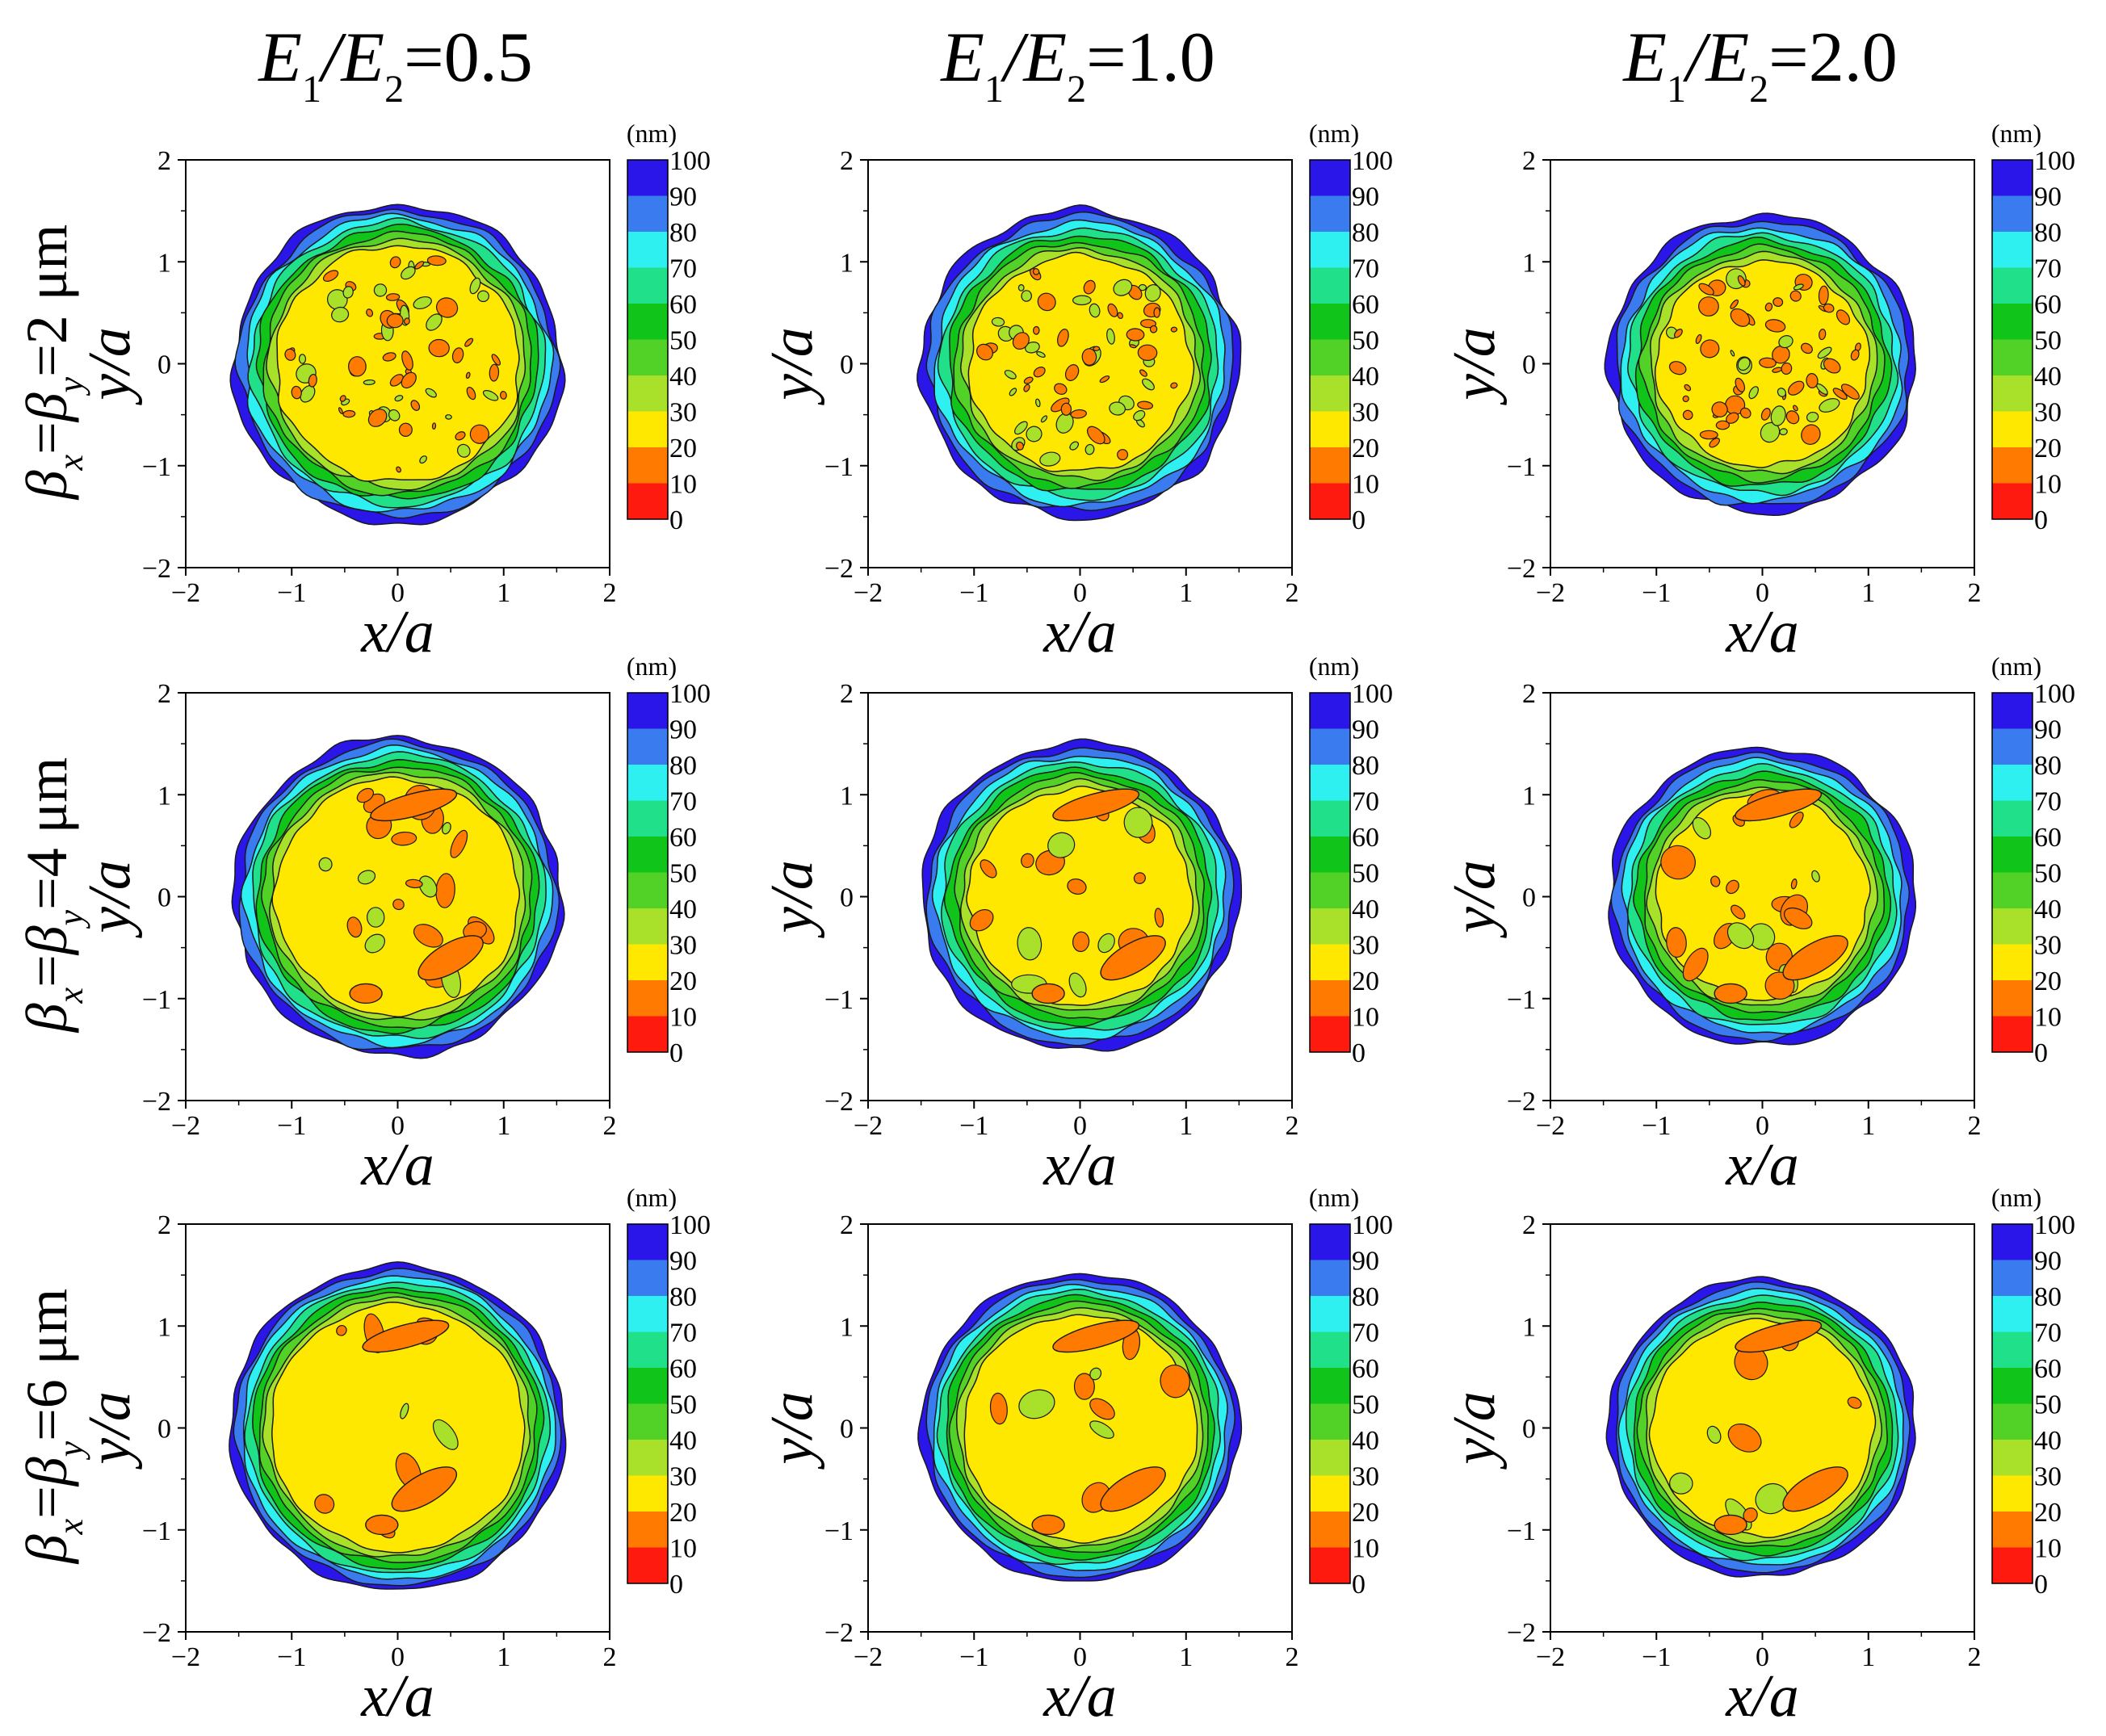 This screenshot has height=1736, width=2106. Describe the element at coordinates (70, 1450) in the screenshot. I see `text-part: y` at that location.